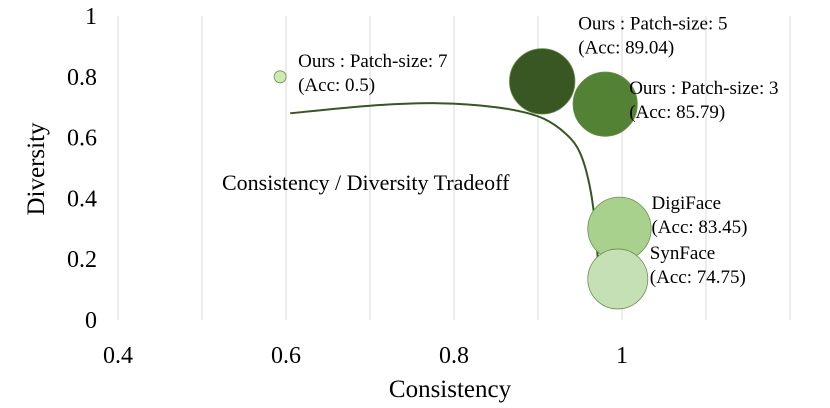 The image size is (830, 408). I want to click on bubble-acc-label: (Acc: 74.75), so click(698, 277).